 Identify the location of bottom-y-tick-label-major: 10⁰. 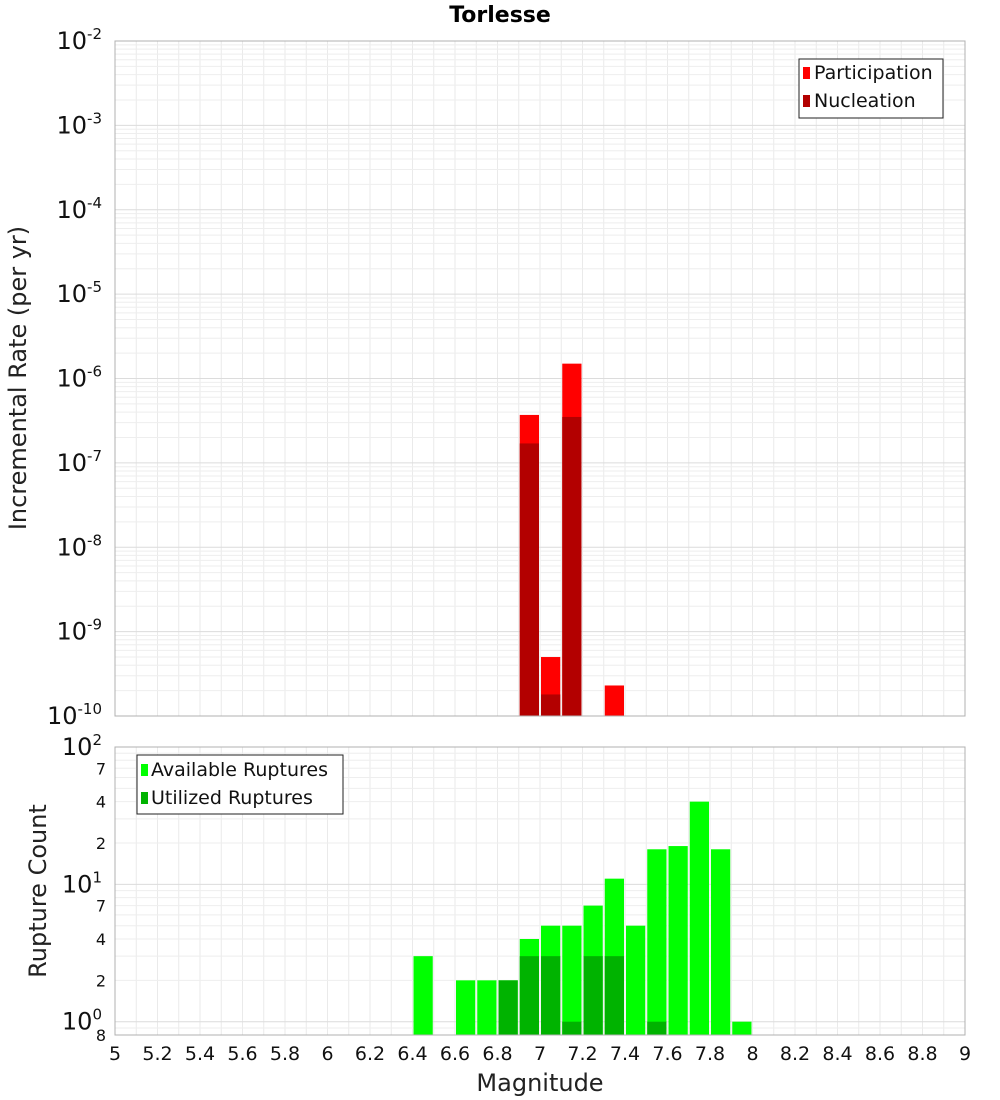
(82, 1021).